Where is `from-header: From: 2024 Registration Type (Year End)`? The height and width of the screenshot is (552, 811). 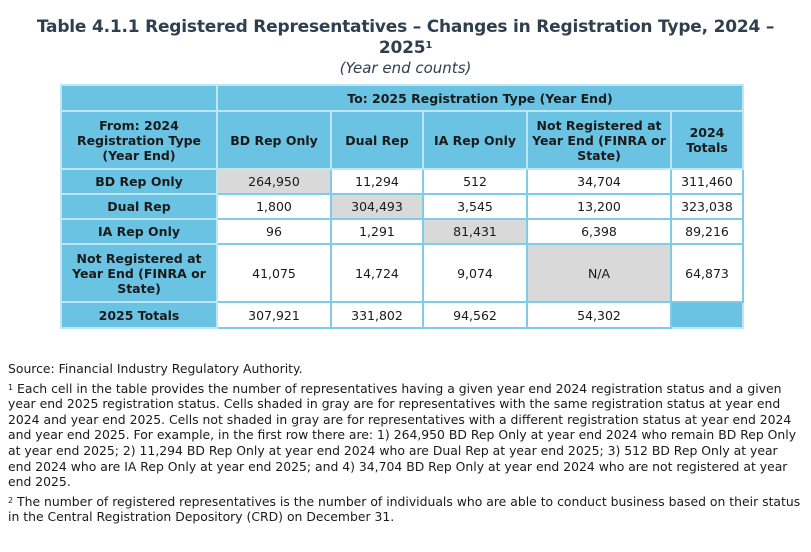 from-header: From: 2024 Registration Type (Year End) is located at coordinates (139, 140).